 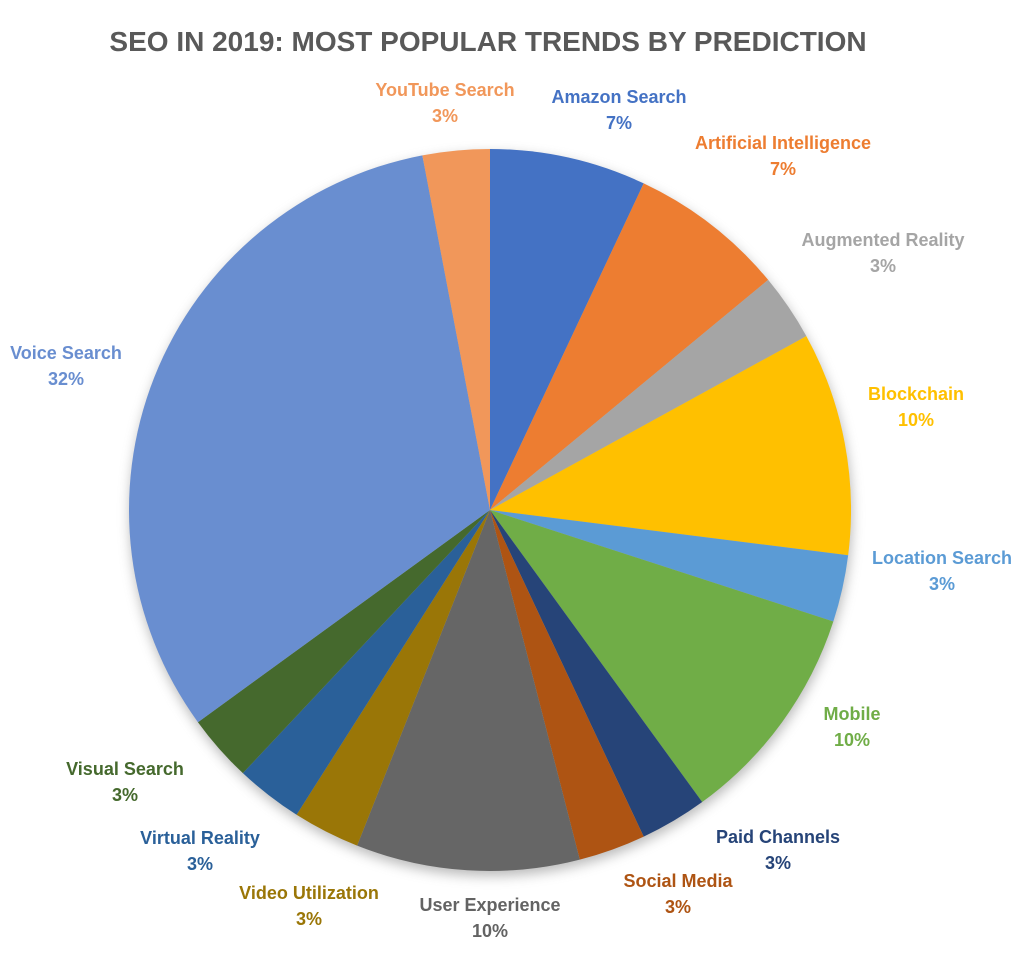 I want to click on slice-label-name: Amazon Search, so click(x=619, y=97).